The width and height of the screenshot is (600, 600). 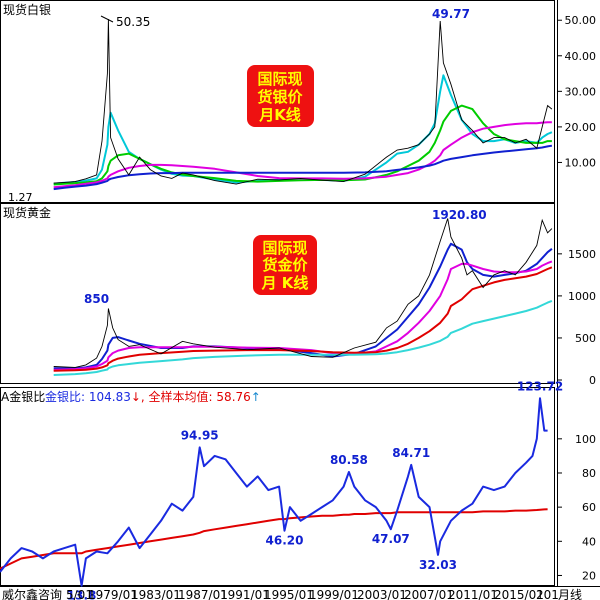 What do you see at coordinates (589, 507) in the screenshot?
I see `ratio-y-tick-label: 60` at bounding box center [589, 507].